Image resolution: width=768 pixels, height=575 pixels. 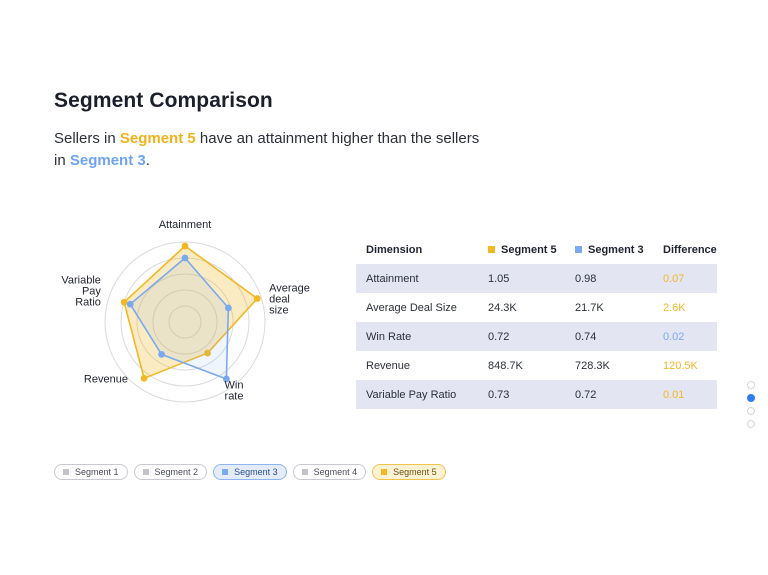 What do you see at coordinates (609, 336) in the screenshot?
I see `cell-segment-3: 0.74` at bounding box center [609, 336].